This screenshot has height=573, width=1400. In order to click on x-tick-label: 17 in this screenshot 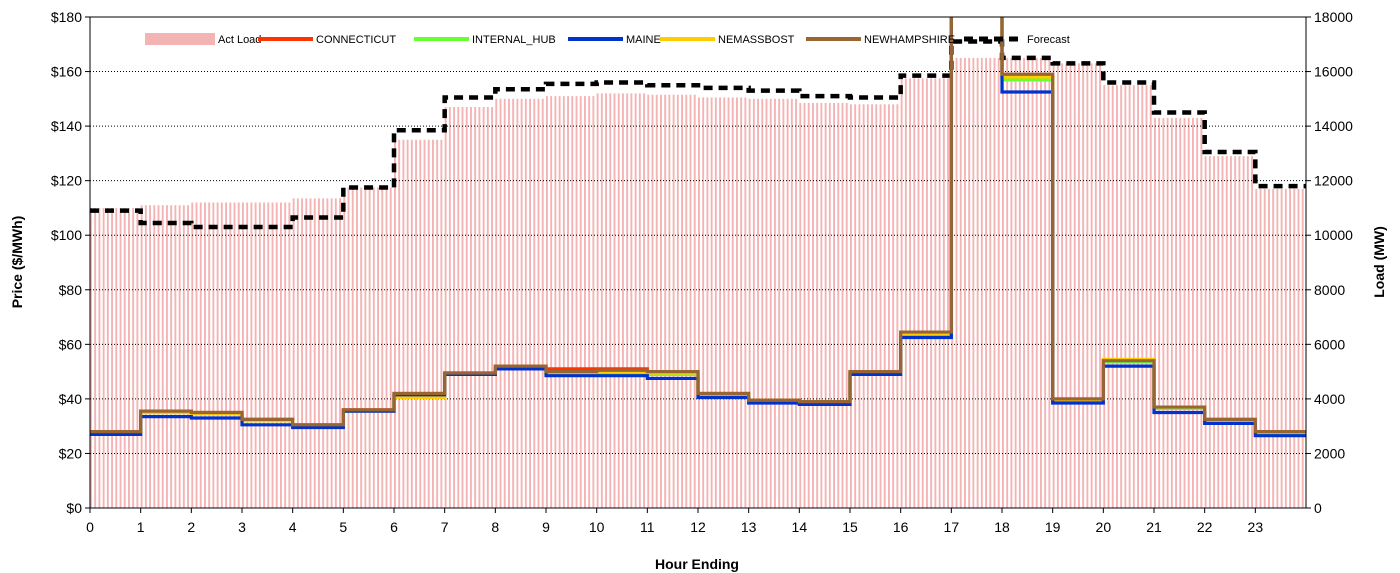, I will do `click(952, 527)`.